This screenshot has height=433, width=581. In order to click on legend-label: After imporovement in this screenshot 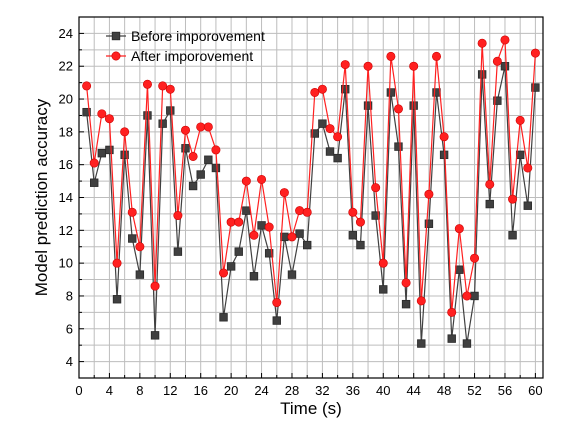, I will do `click(192, 56)`.